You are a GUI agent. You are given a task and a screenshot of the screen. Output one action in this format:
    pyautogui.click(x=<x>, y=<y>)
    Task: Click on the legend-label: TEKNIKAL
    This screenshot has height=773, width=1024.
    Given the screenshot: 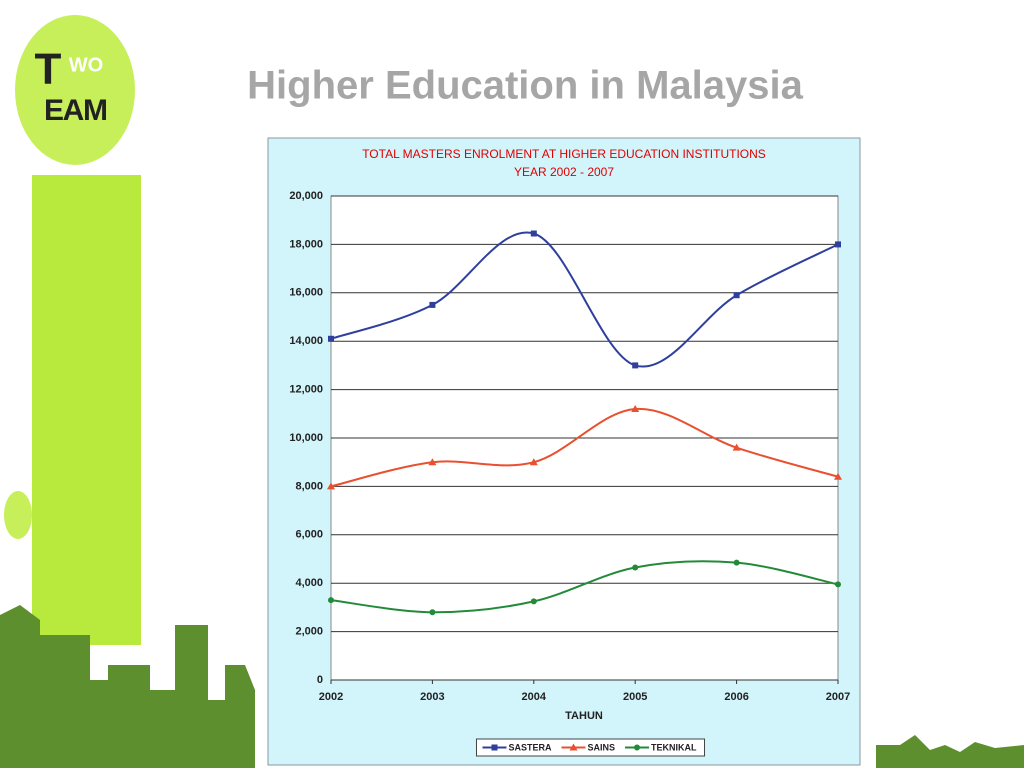 What is the action you would take?
    pyautogui.click(x=674, y=747)
    